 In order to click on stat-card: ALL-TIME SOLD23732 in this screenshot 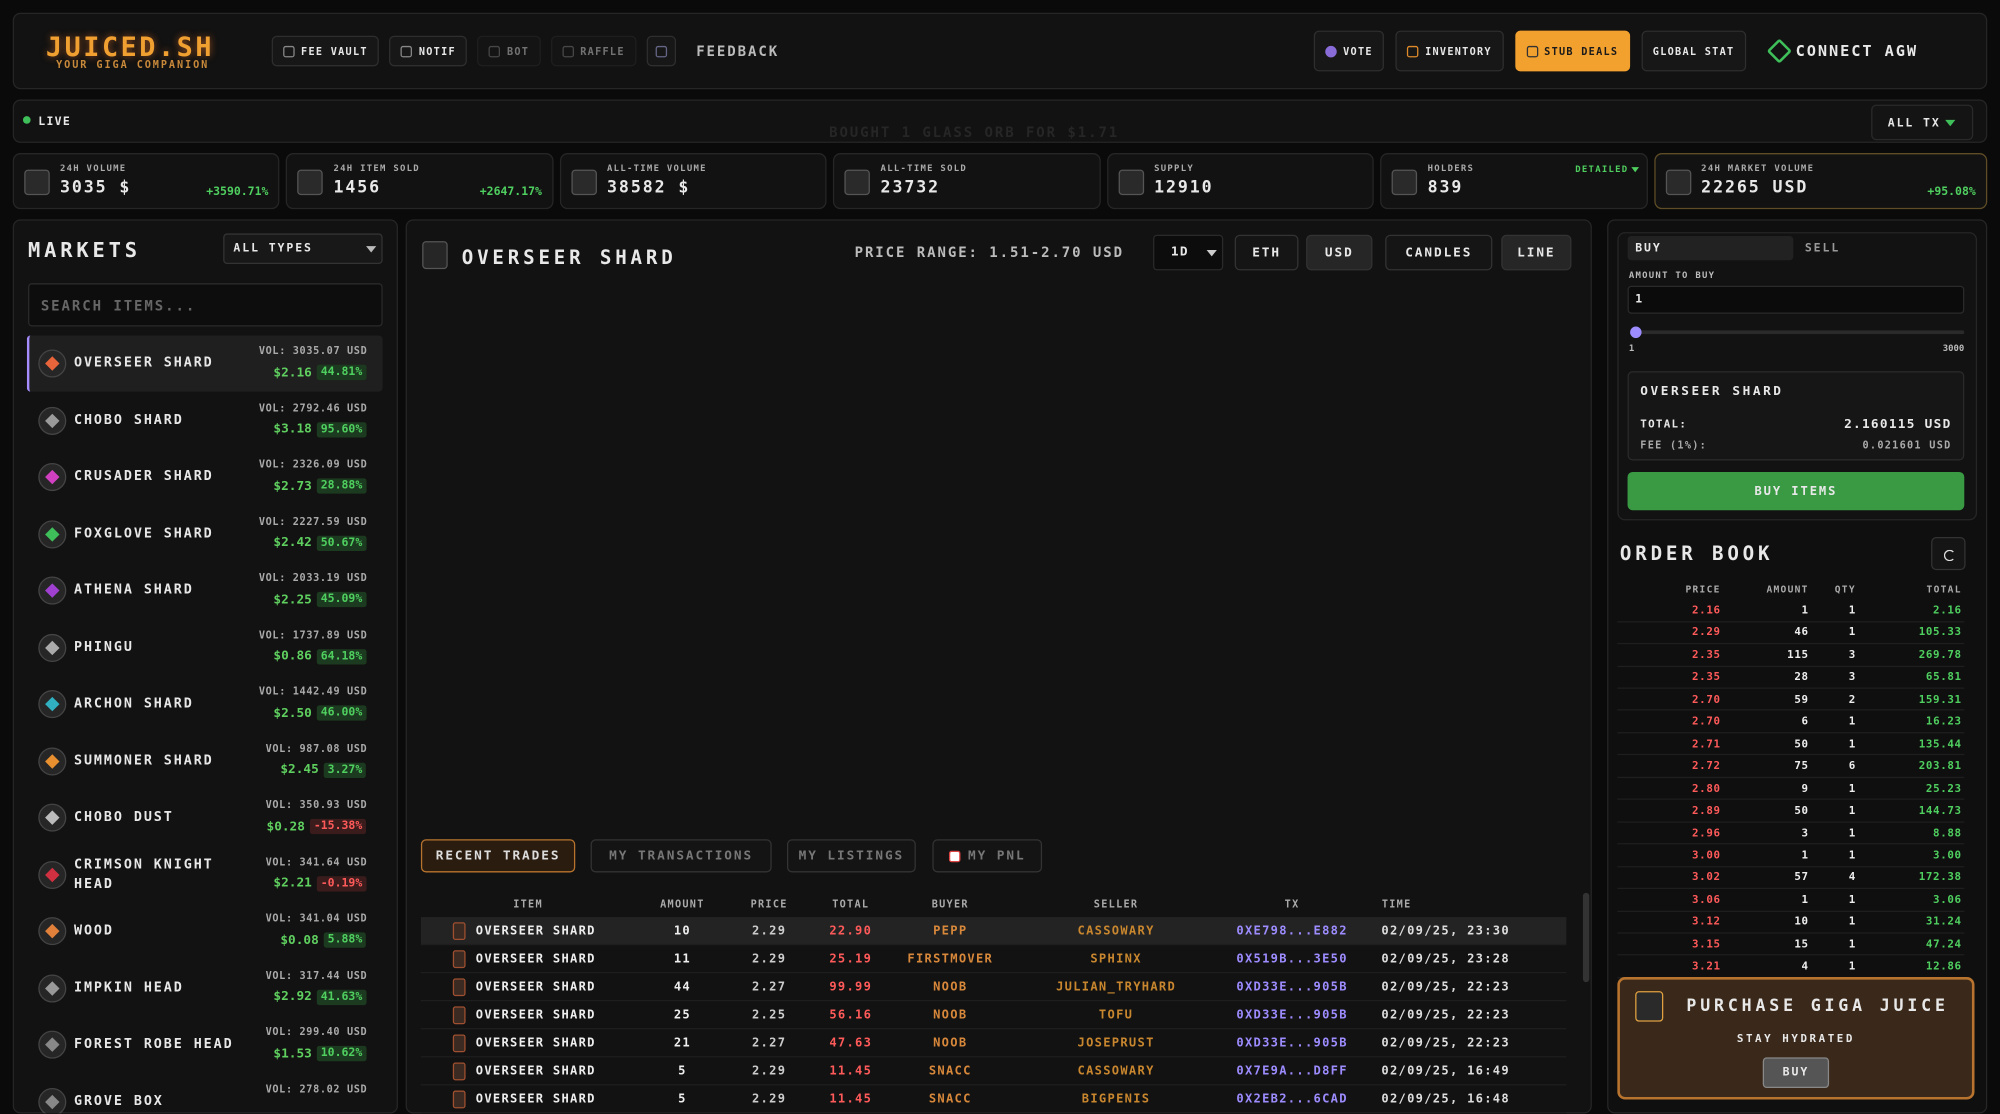, I will do `click(966, 181)`.